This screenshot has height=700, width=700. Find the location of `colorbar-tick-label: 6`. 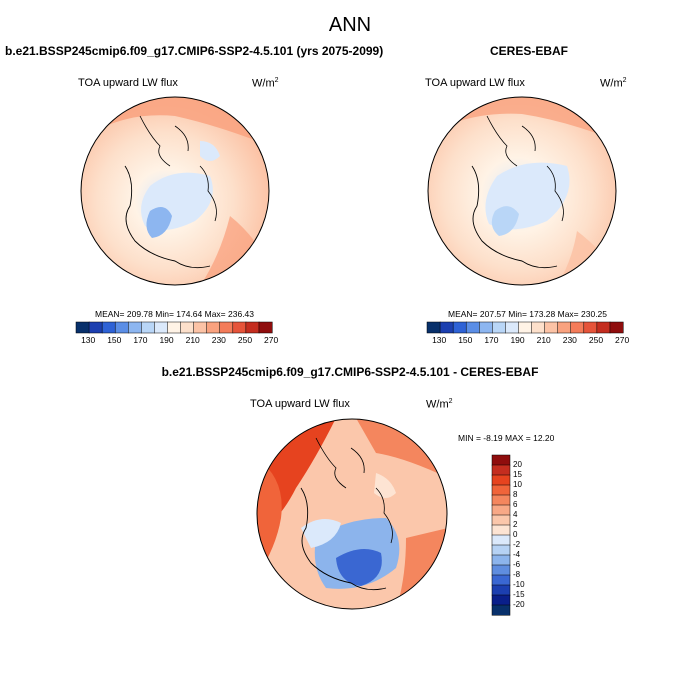

colorbar-tick-label: 6 is located at coordinates (515, 504).